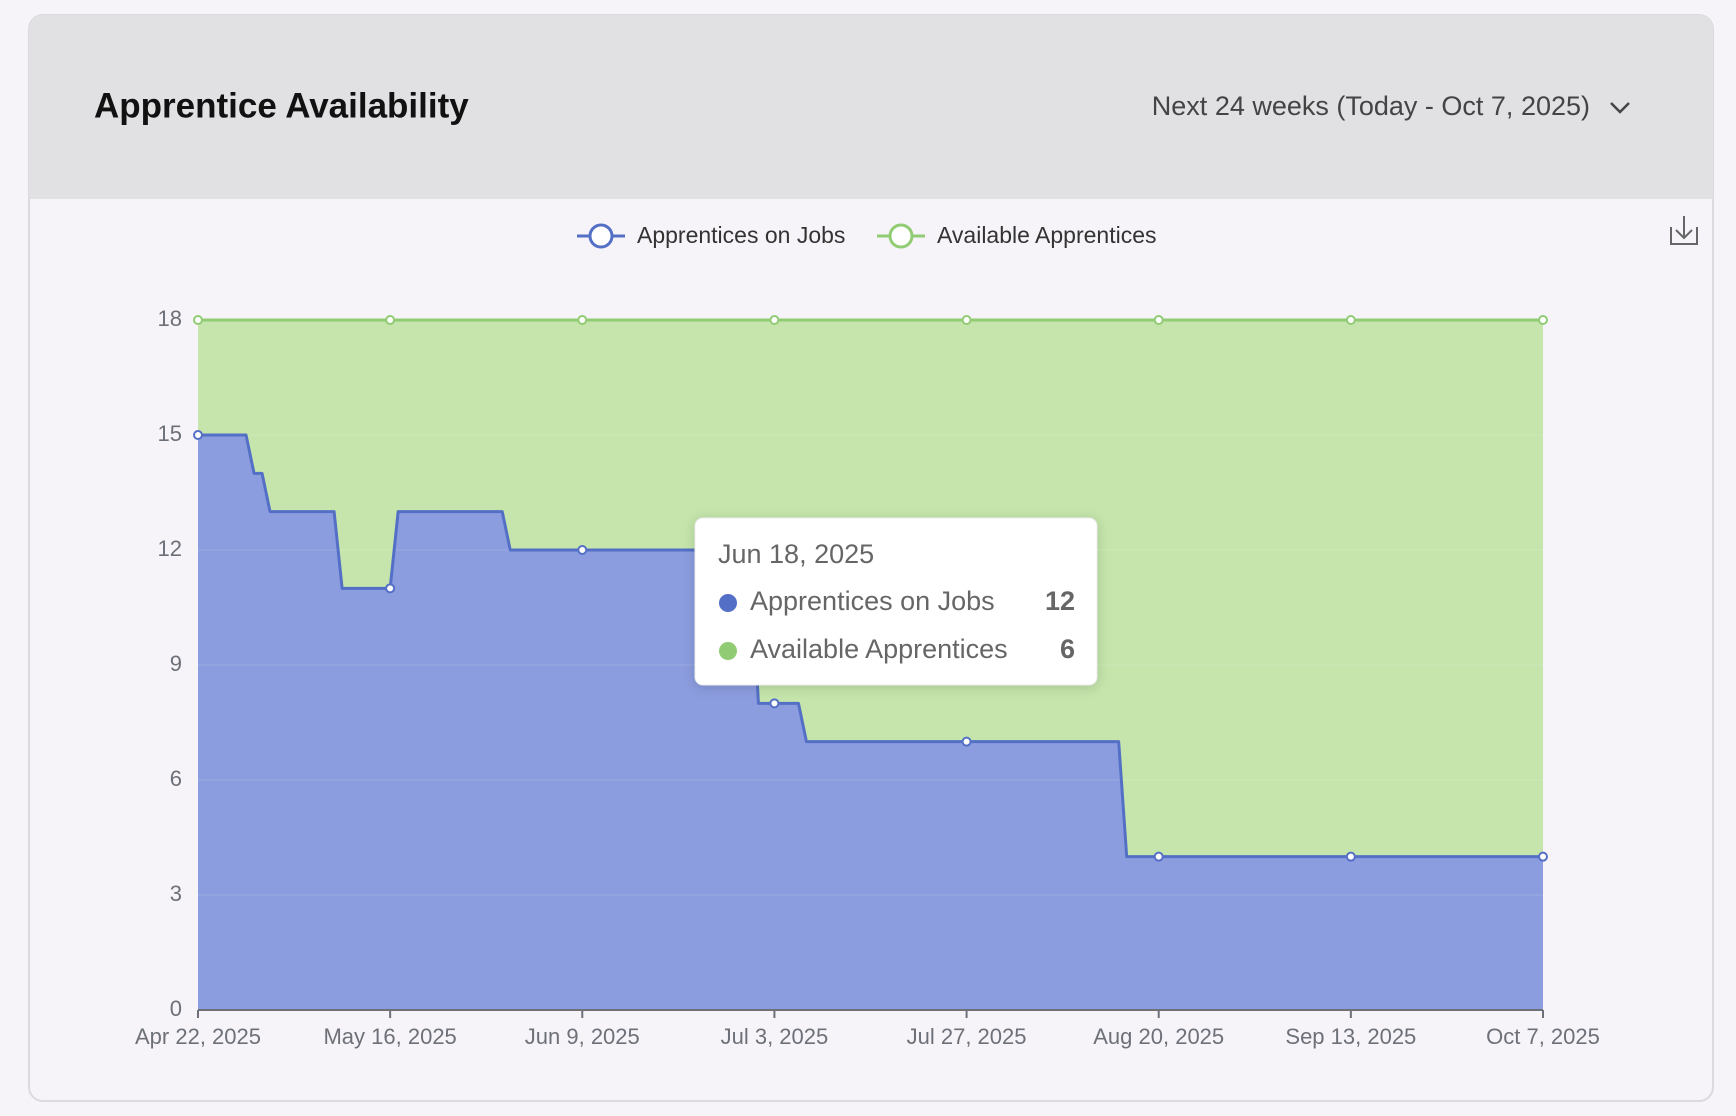 The height and width of the screenshot is (1116, 1736). I want to click on legend-item: Apprentices on Jobs, so click(711, 235).